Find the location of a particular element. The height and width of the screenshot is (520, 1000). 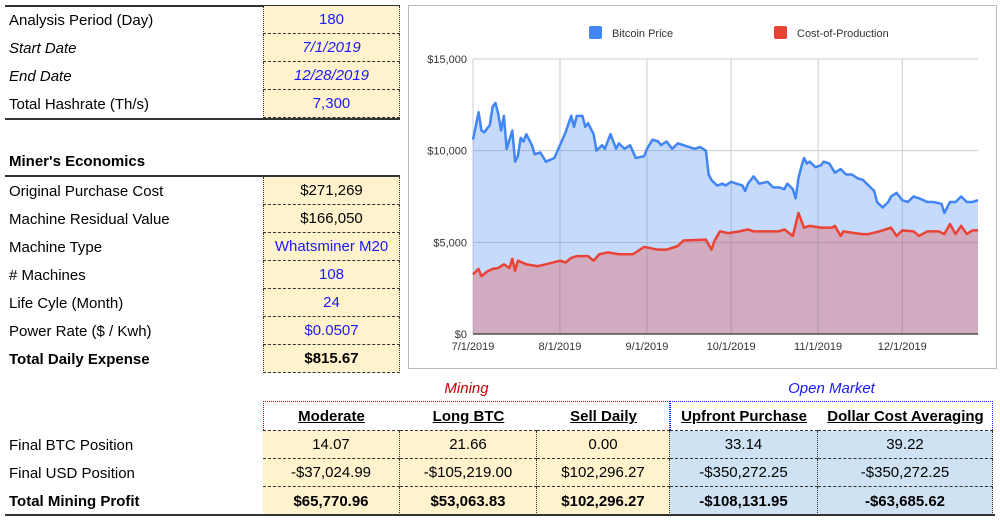

result-row-label: Final BTC Position is located at coordinates (71, 445).